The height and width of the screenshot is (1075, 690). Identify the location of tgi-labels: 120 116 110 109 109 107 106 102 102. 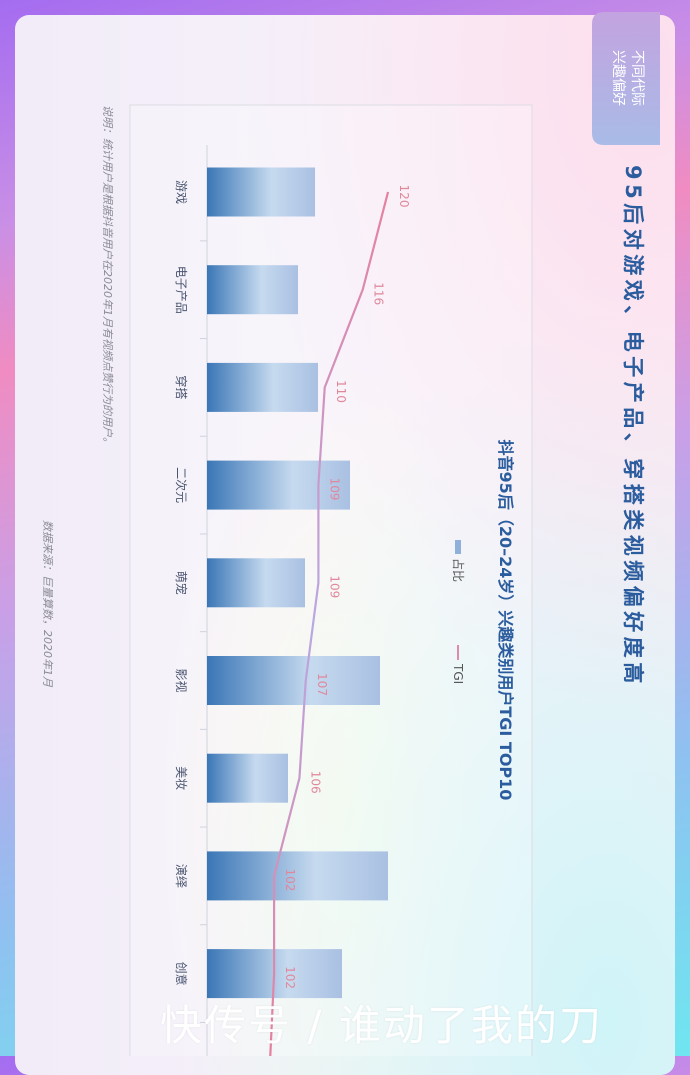
(347, 587).